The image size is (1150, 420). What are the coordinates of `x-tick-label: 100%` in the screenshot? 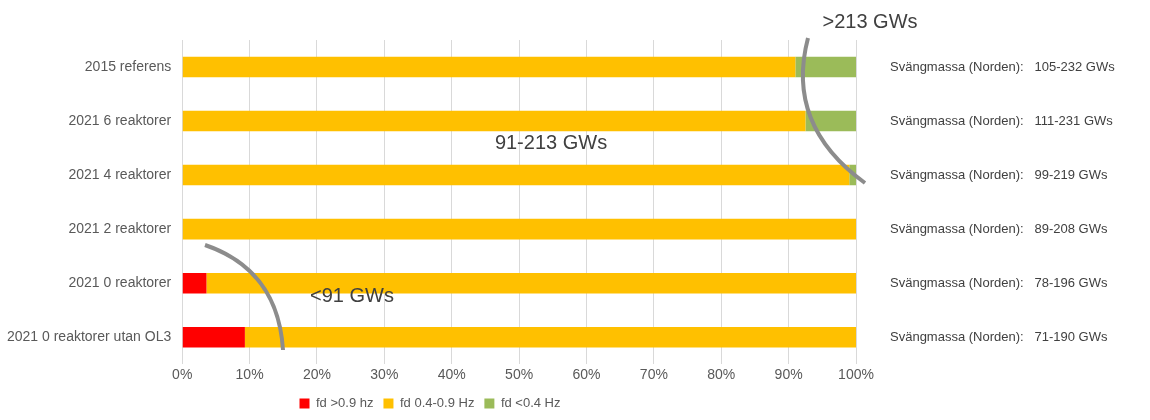 It's located at (856, 374).